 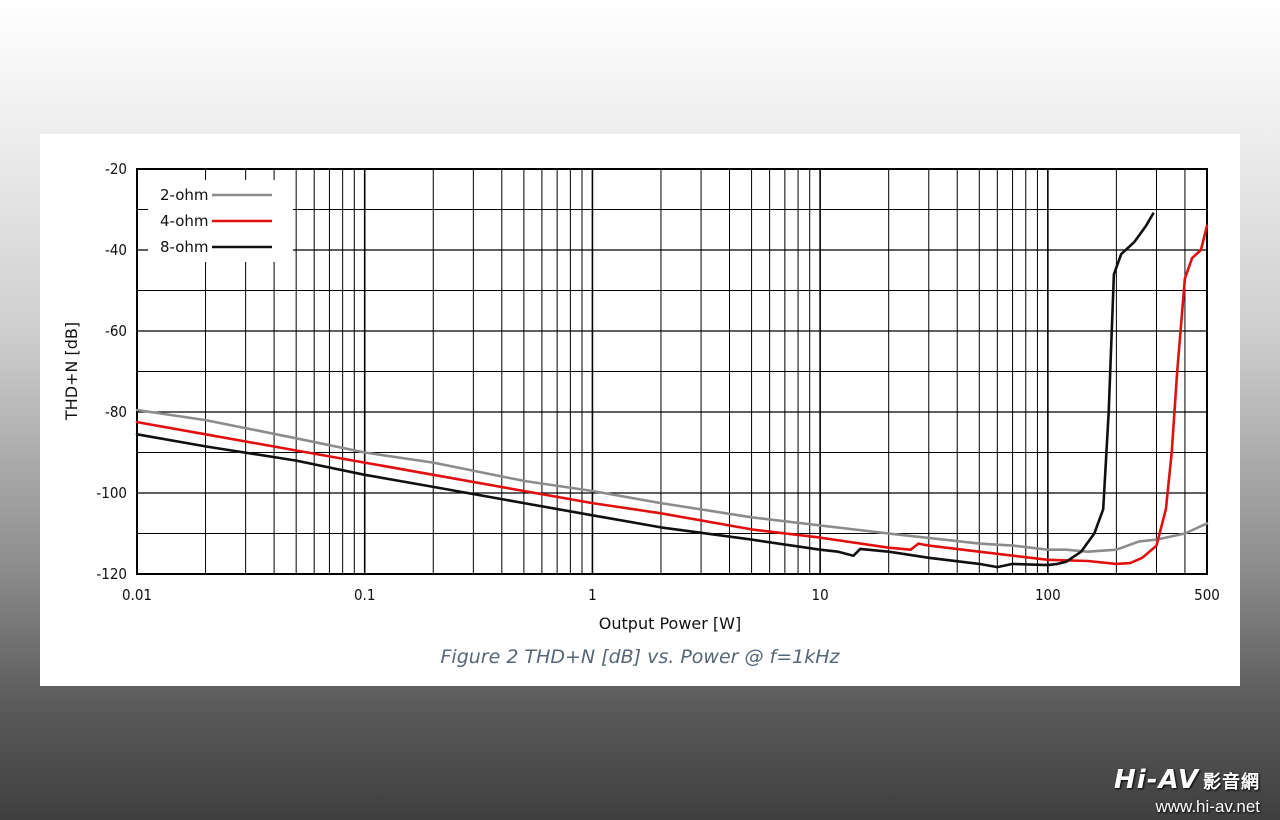 I want to click on x-tick-label: 0.01, so click(x=137, y=595).